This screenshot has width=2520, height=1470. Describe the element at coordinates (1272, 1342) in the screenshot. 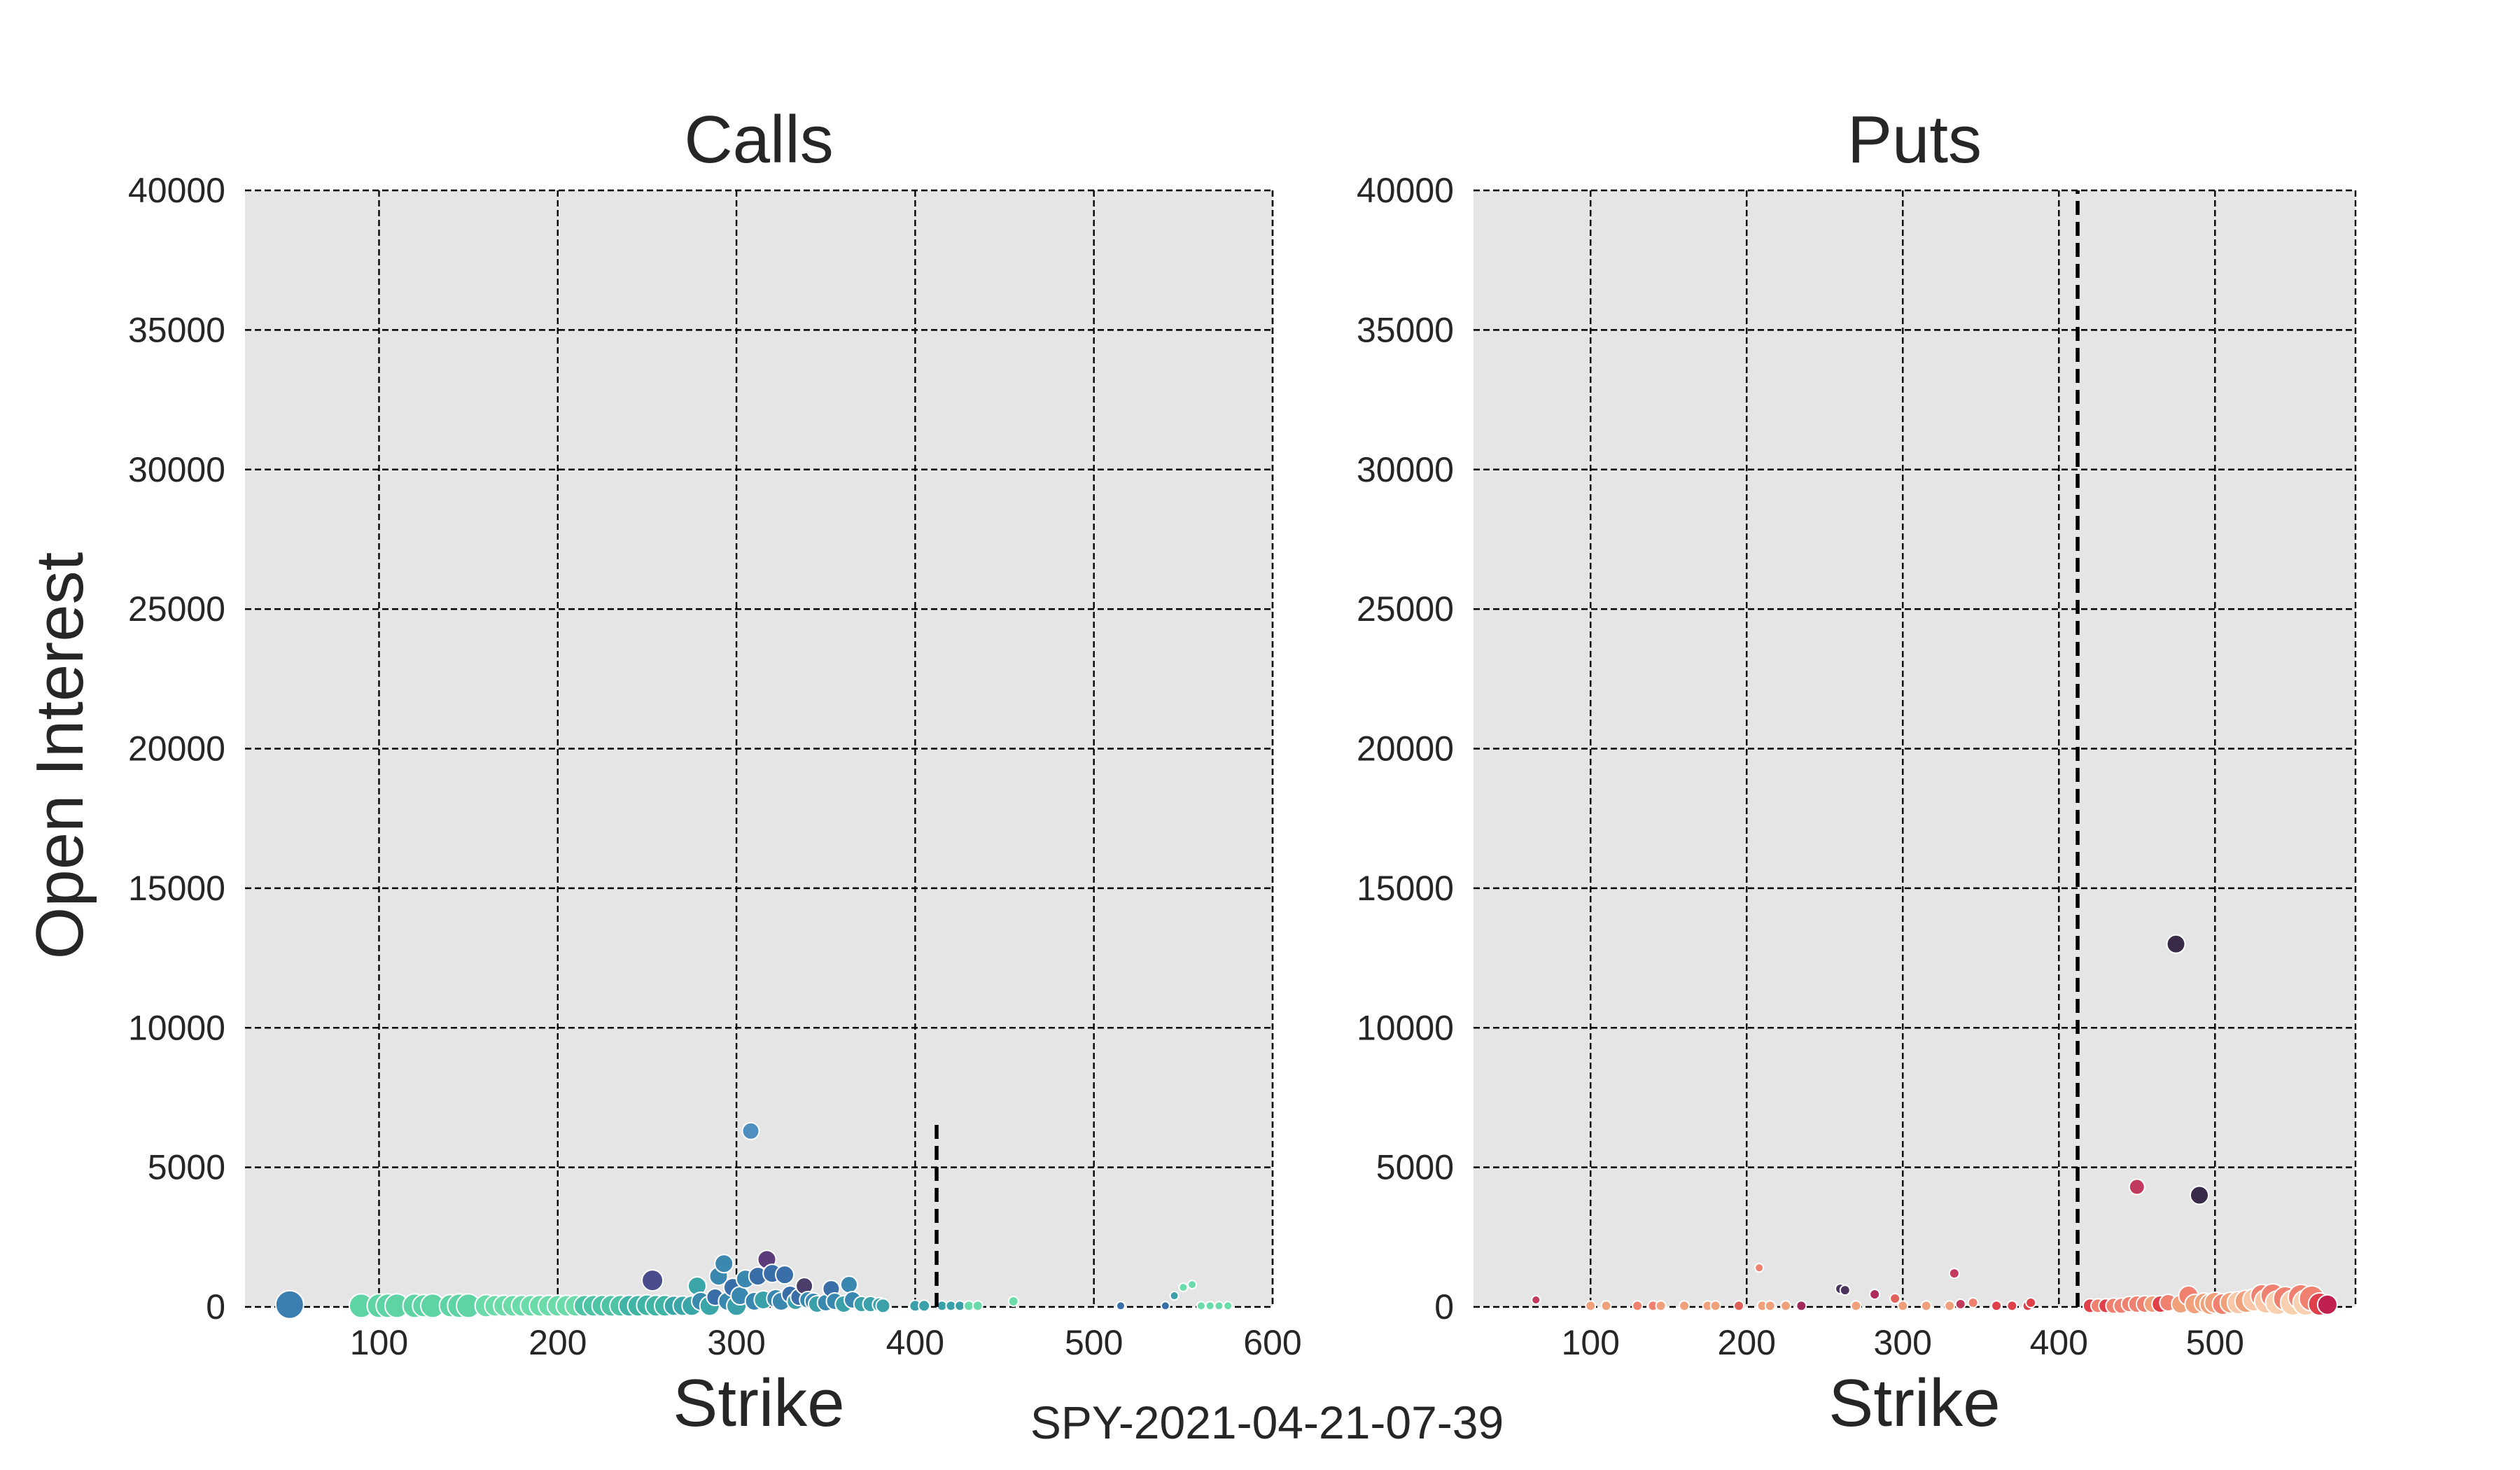

I see `x-tick-label: 600` at that location.